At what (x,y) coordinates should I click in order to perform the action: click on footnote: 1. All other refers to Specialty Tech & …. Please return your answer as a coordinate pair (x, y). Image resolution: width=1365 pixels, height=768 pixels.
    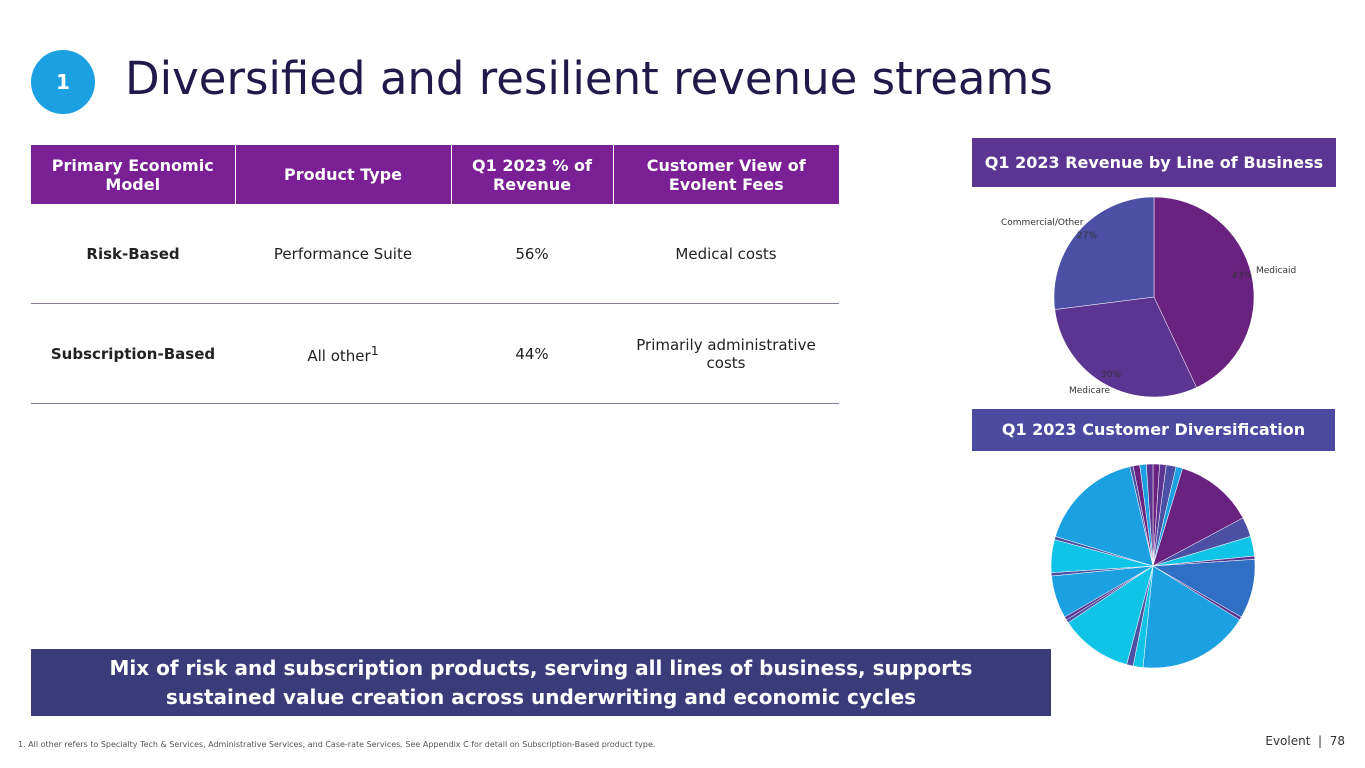
    Looking at the image, I should click on (337, 744).